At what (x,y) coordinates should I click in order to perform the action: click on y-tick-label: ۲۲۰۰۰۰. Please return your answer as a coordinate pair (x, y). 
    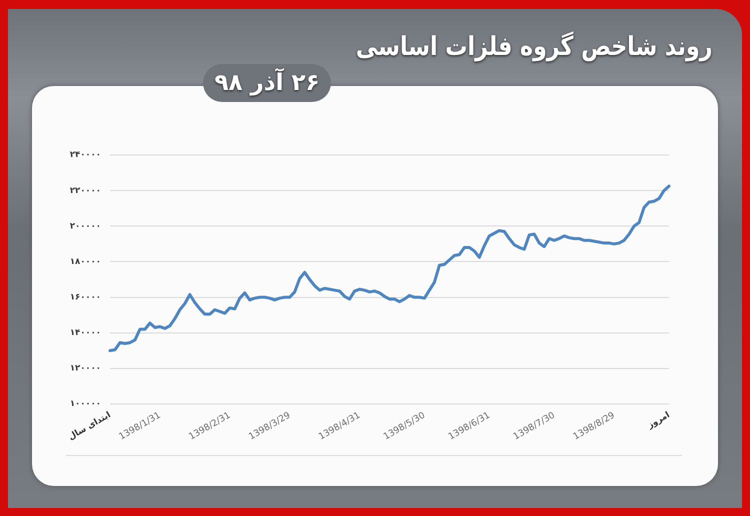
    Looking at the image, I should click on (85, 191).